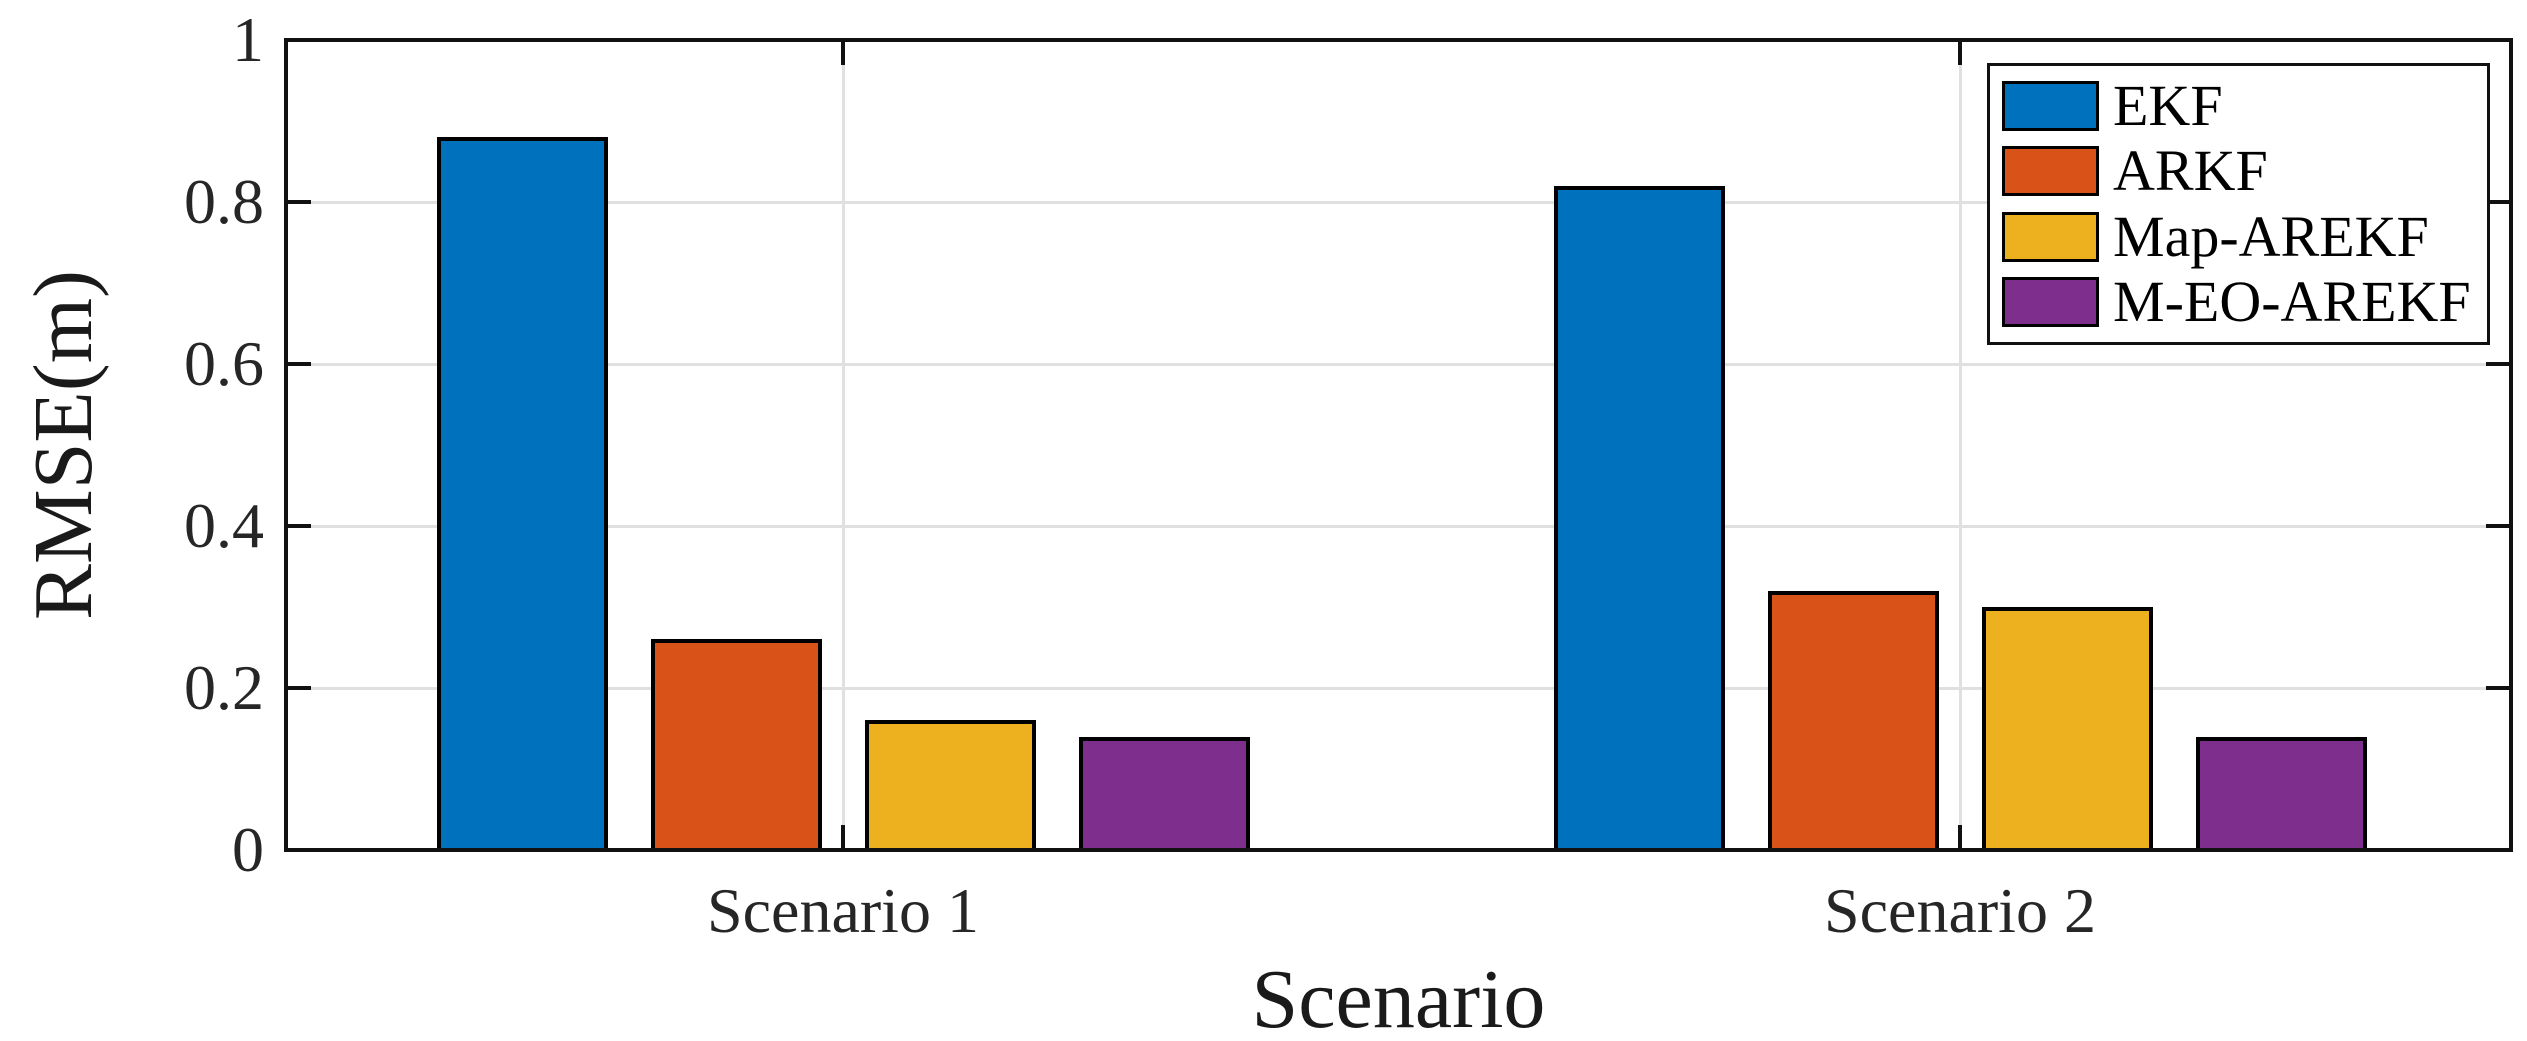  I want to click on legend-swatch-ekf, so click(2050, 105).